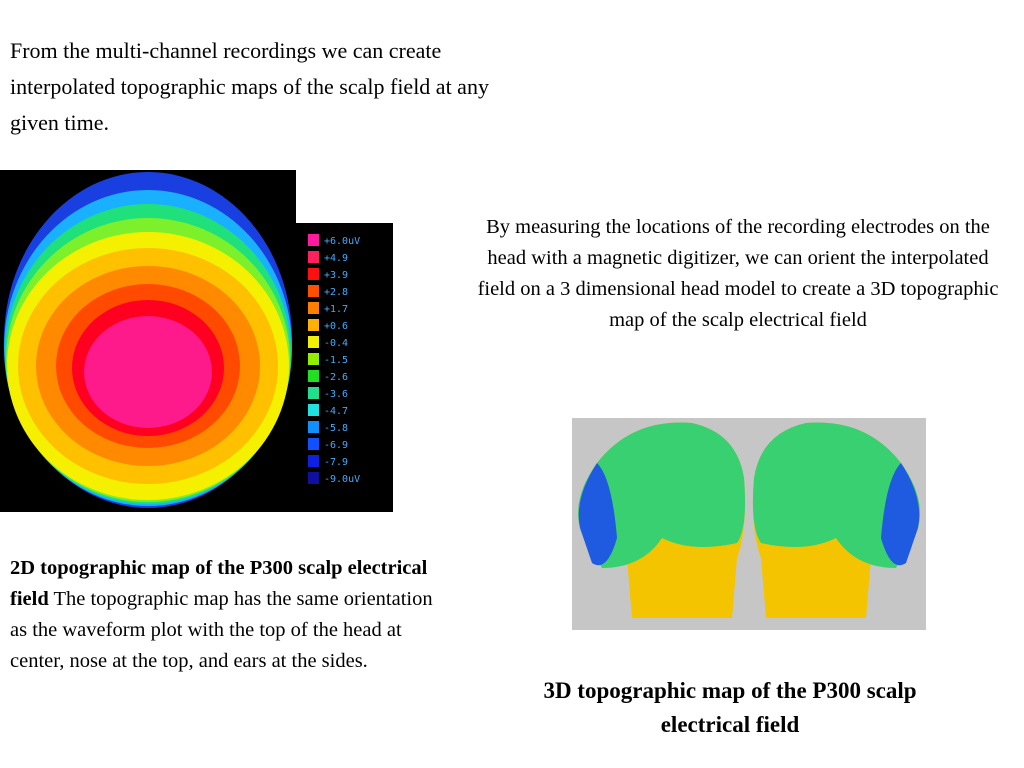 Image resolution: width=1024 pixels, height=768 pixels. What do you see at coordinates (336, 394) in the screenshot?
I see `scale-label: -3.6` at bounding box center [336, 394].